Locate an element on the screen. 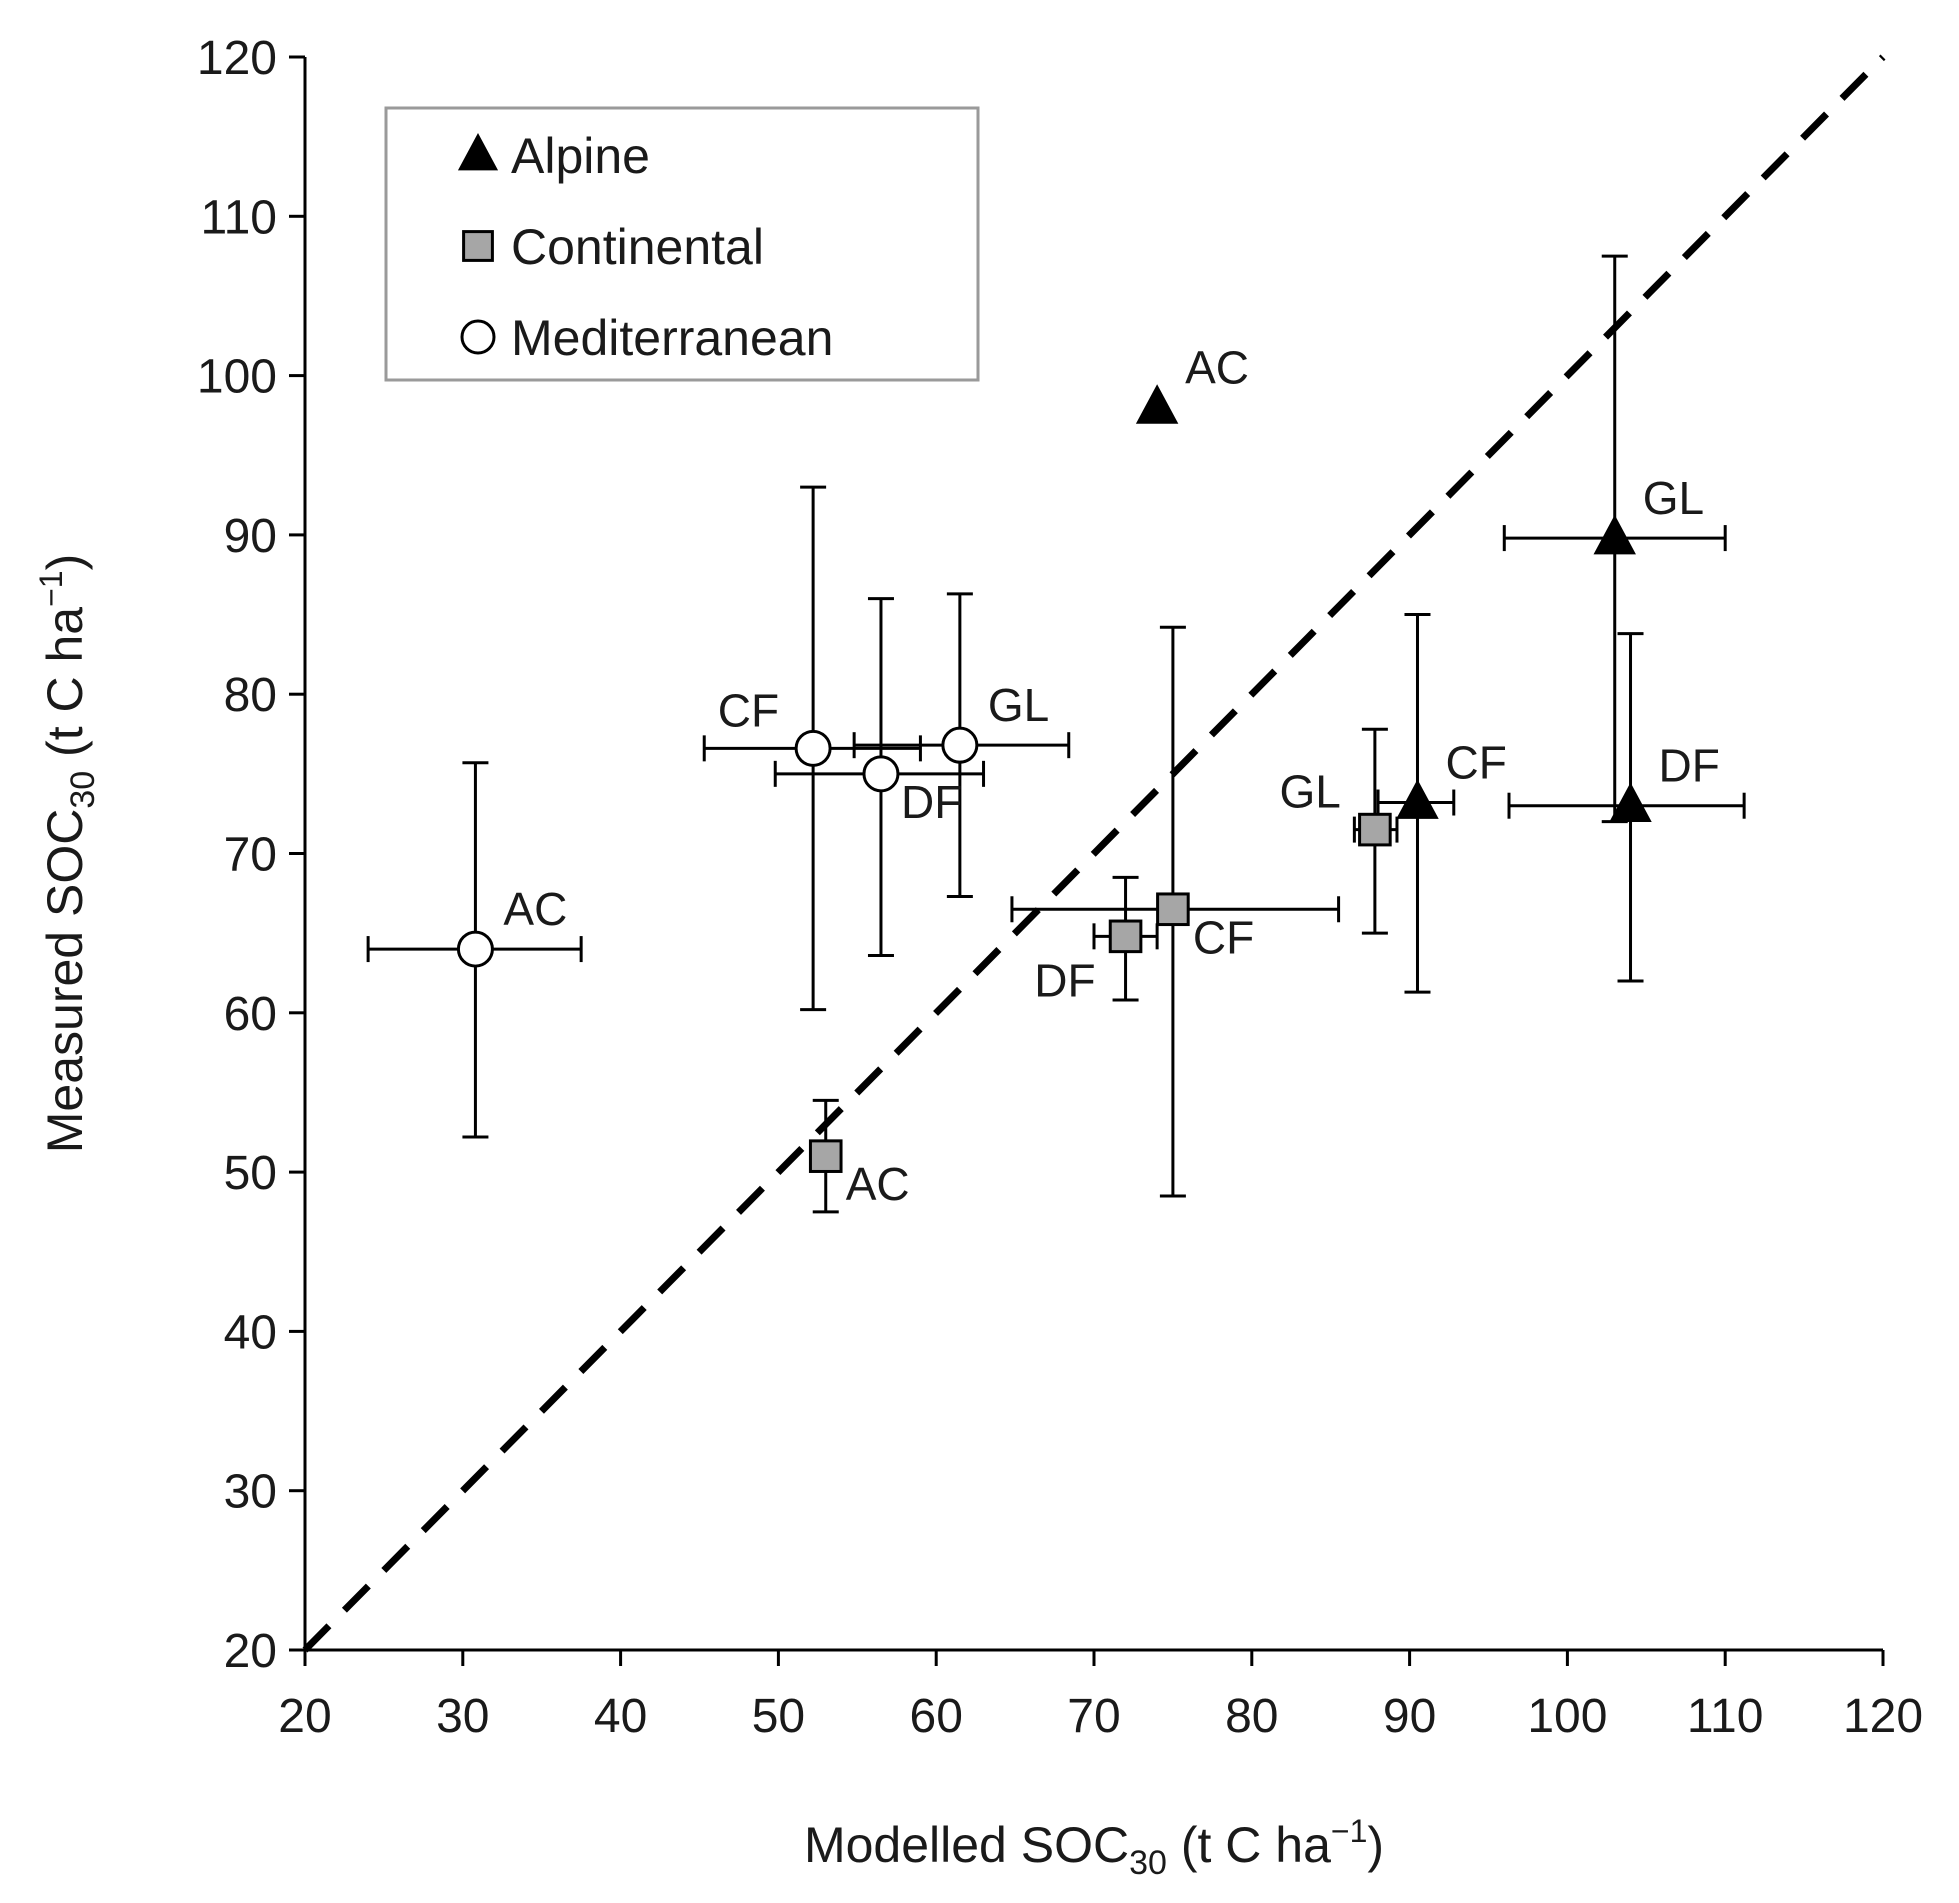  point-label-continental-df: DF is located at coordinates (1064, 980).